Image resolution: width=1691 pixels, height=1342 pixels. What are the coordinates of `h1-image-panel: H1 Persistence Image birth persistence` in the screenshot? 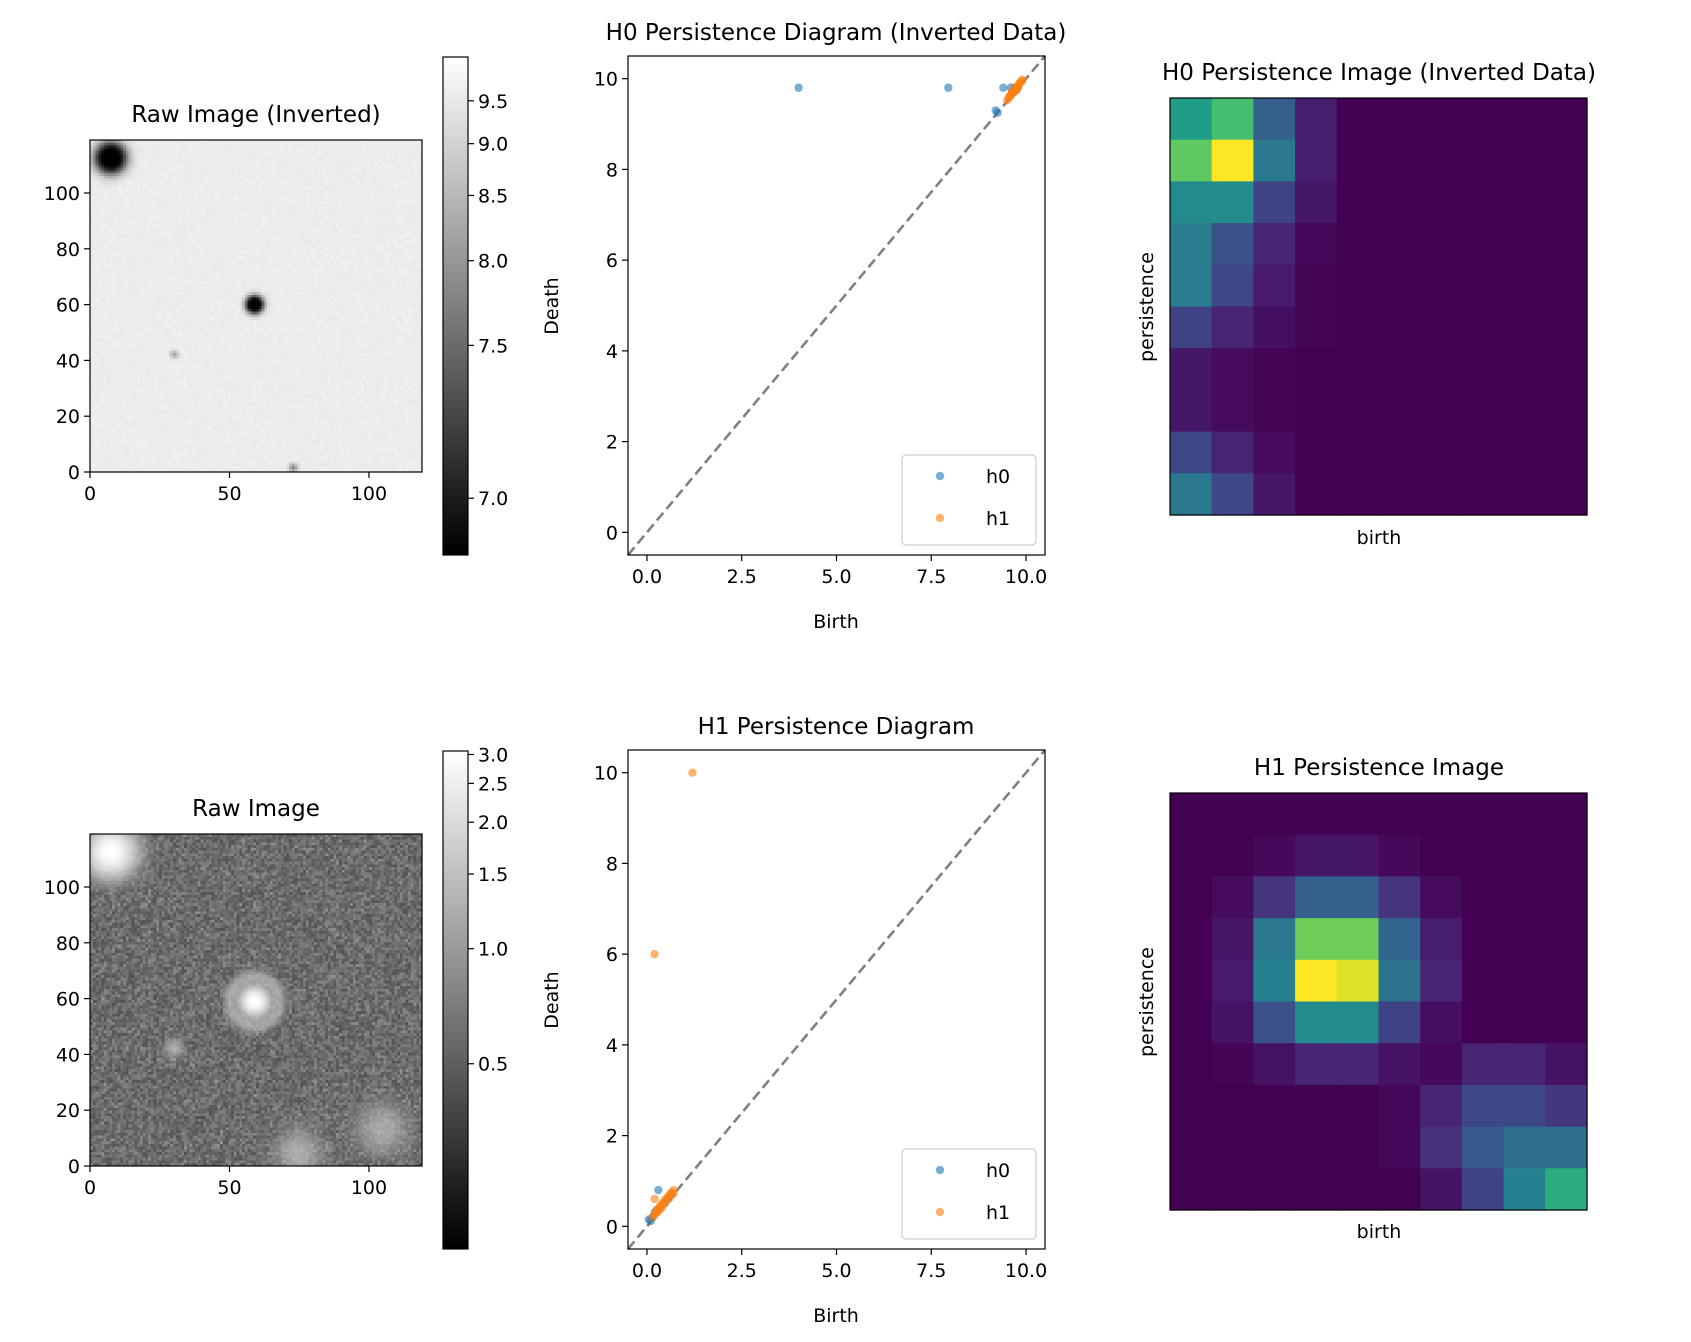 It's located at (1362, 999).